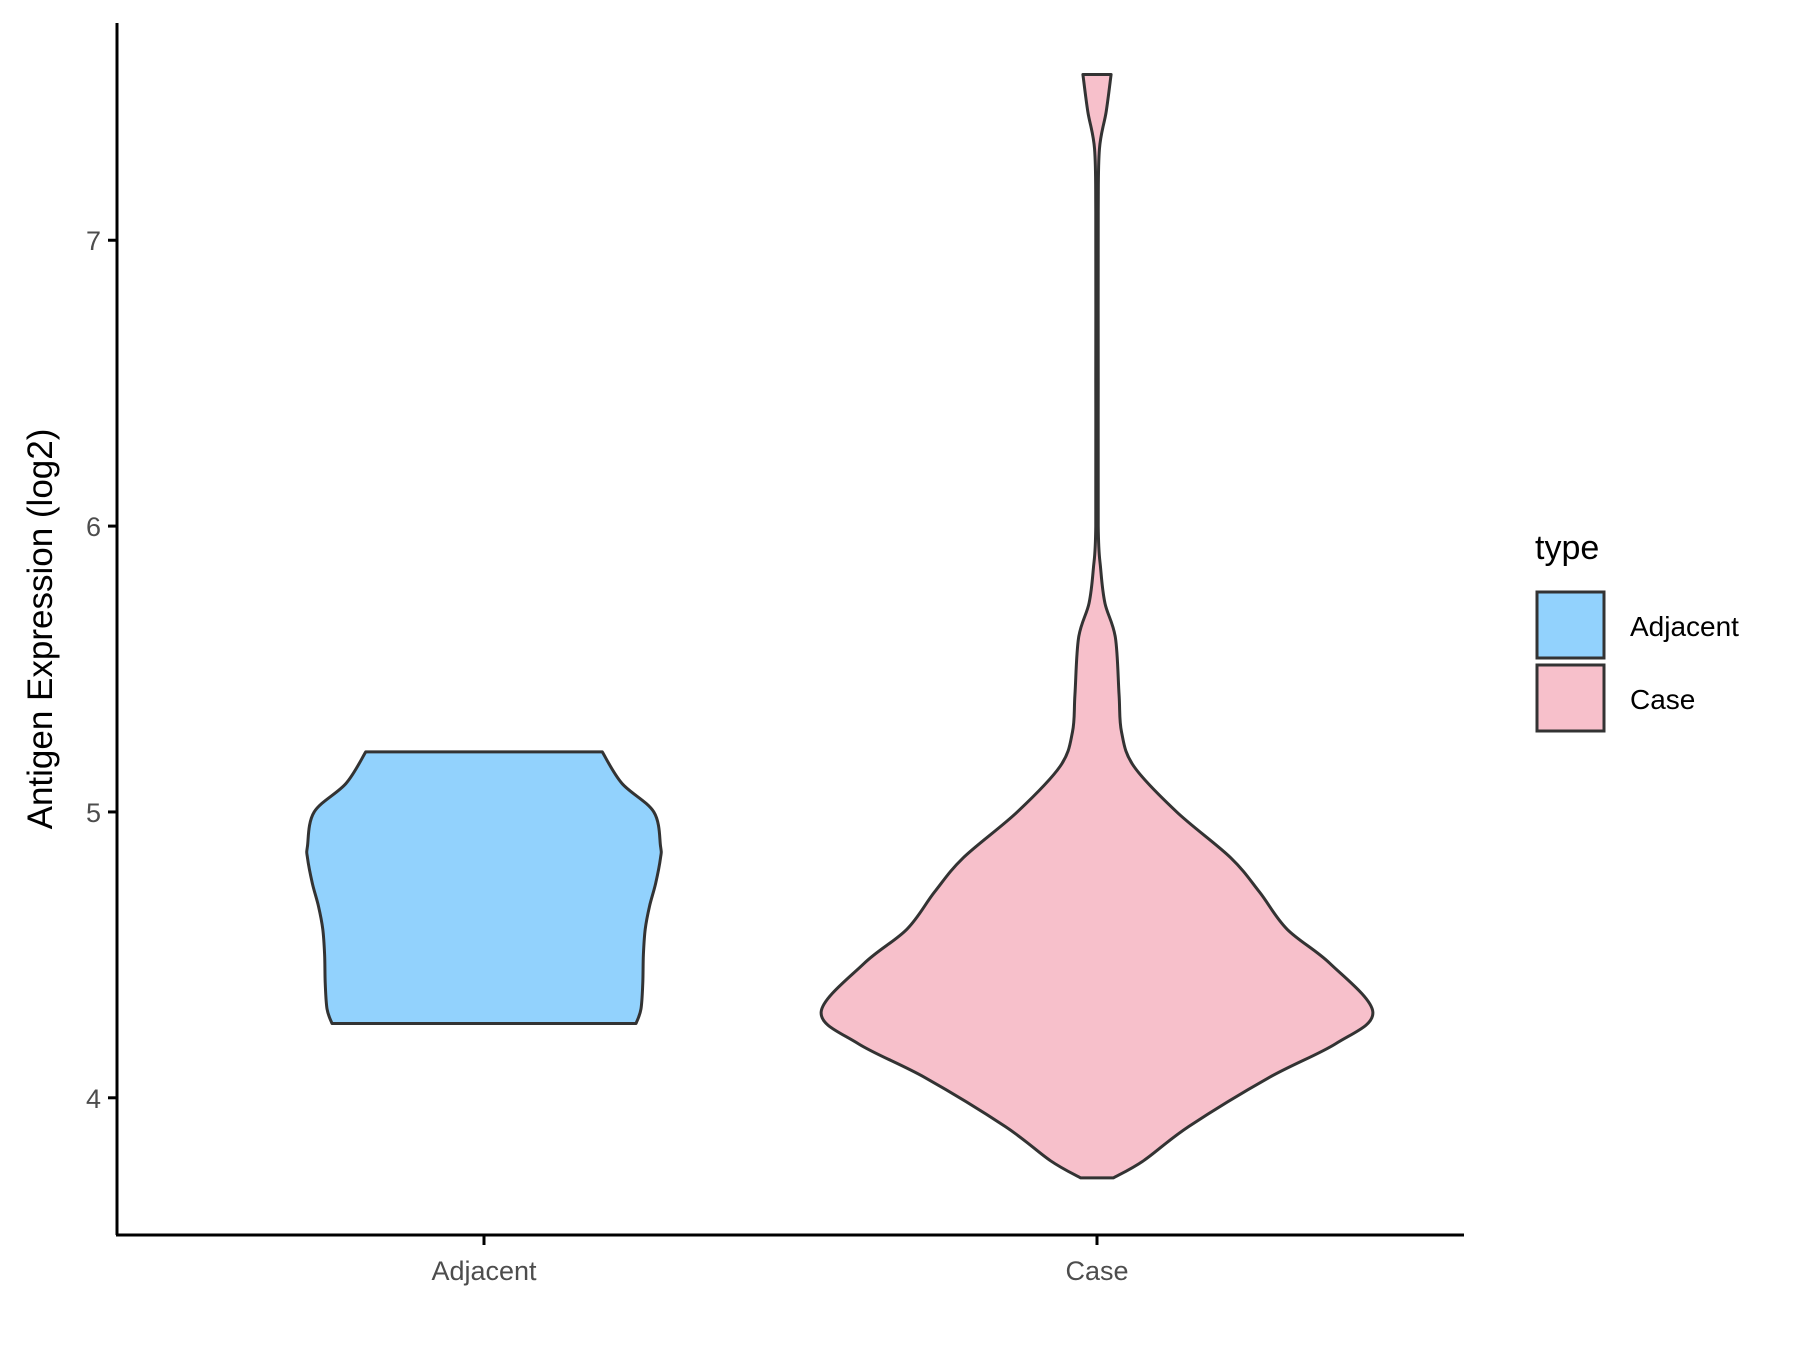 The height and width of the screenshot is (1350, 1800). What do you see at coordinates (93, 241) in the screenshot?
I see `y-tick-label: 7` at bounding box center [93, 241].